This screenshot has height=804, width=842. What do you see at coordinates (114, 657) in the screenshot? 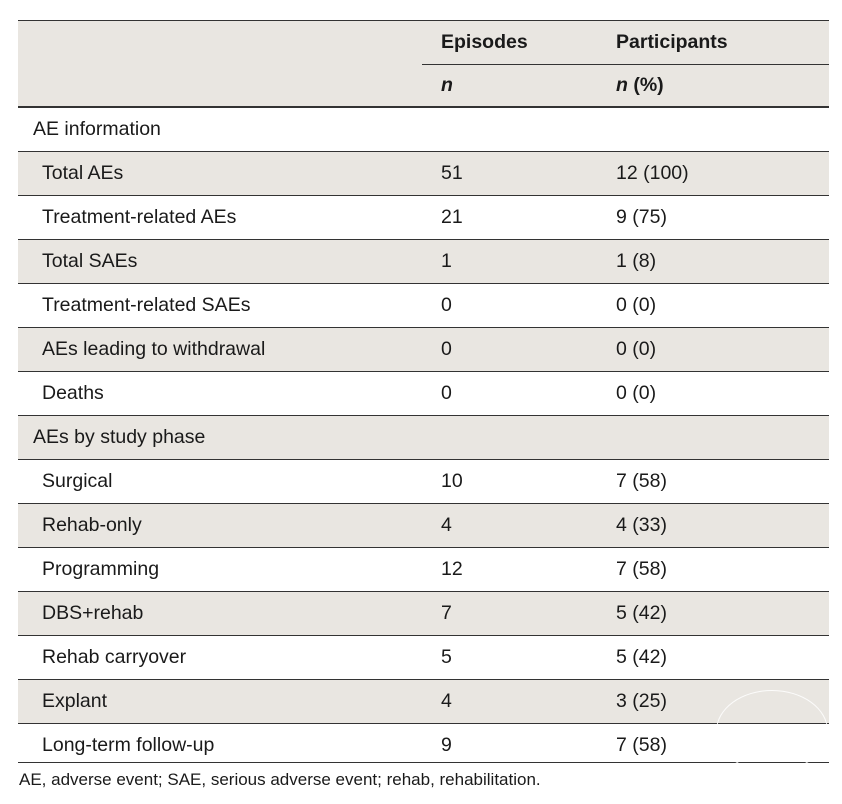
I see `row-label: Rehab carryover` at bounding box center [114, 657].